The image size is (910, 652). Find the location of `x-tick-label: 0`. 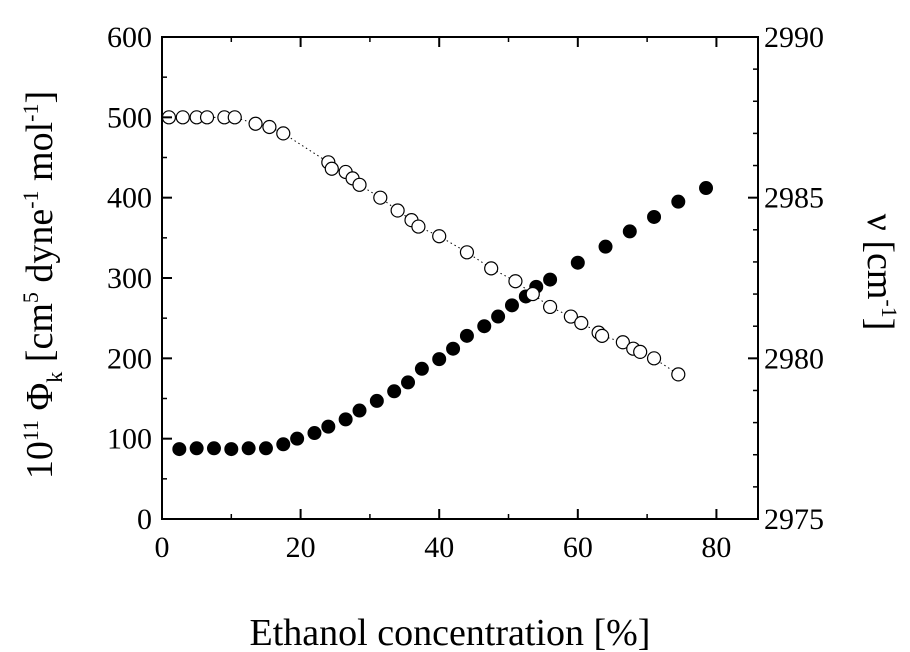

x-tick-label: 0 is located at coordinates (162, 547).